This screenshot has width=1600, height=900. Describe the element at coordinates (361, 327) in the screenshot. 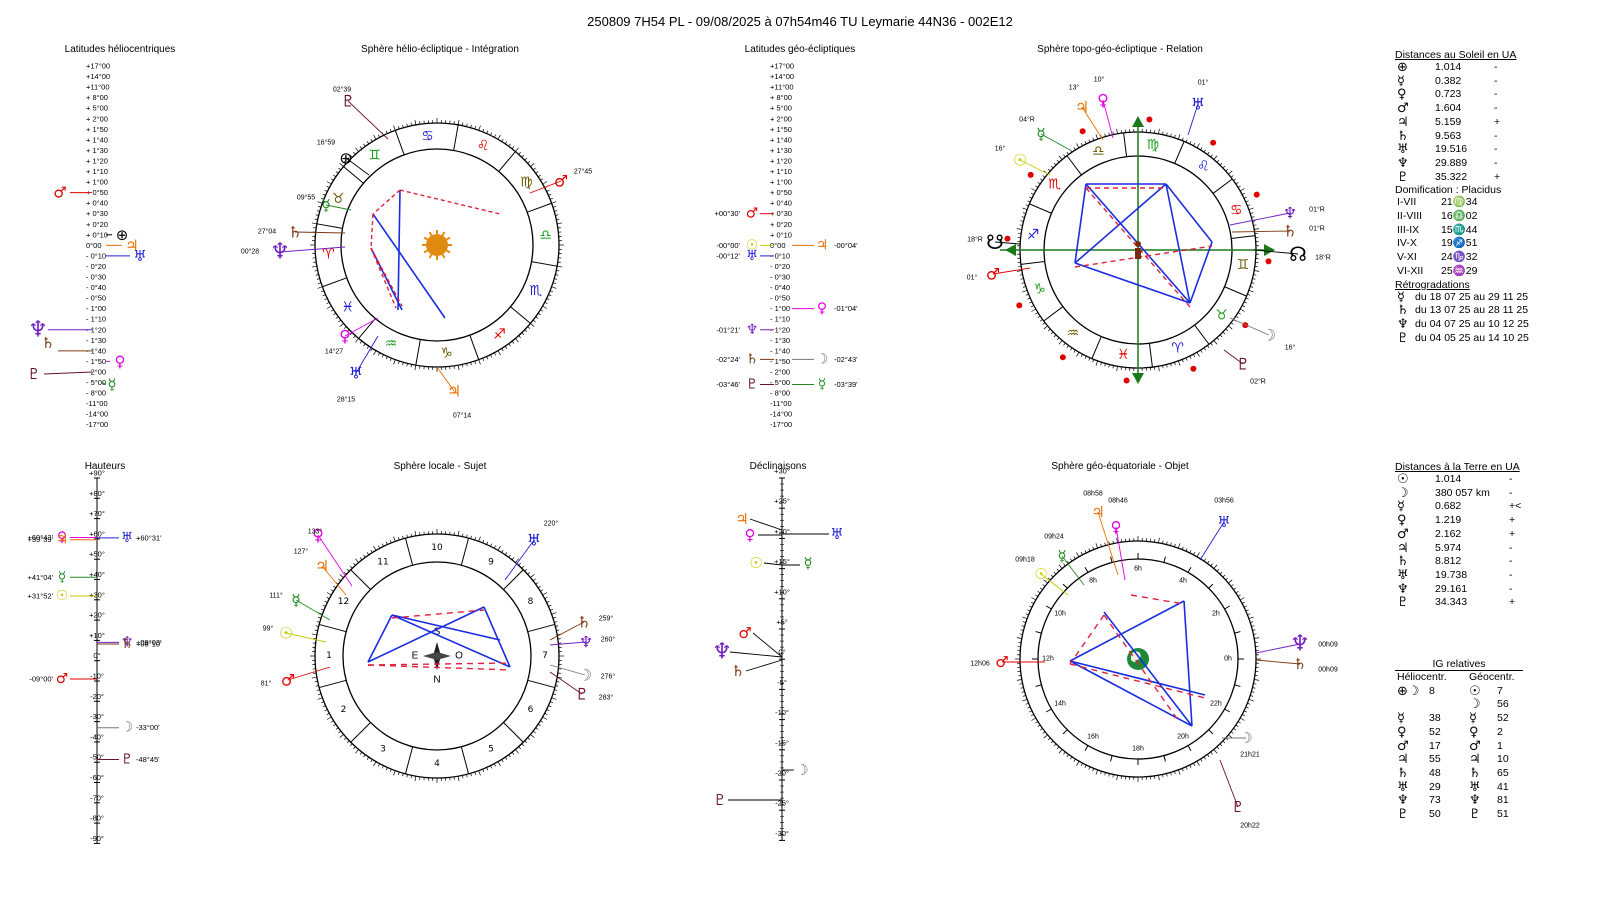

I see `helio-sphere-pointer-venus` at that location.